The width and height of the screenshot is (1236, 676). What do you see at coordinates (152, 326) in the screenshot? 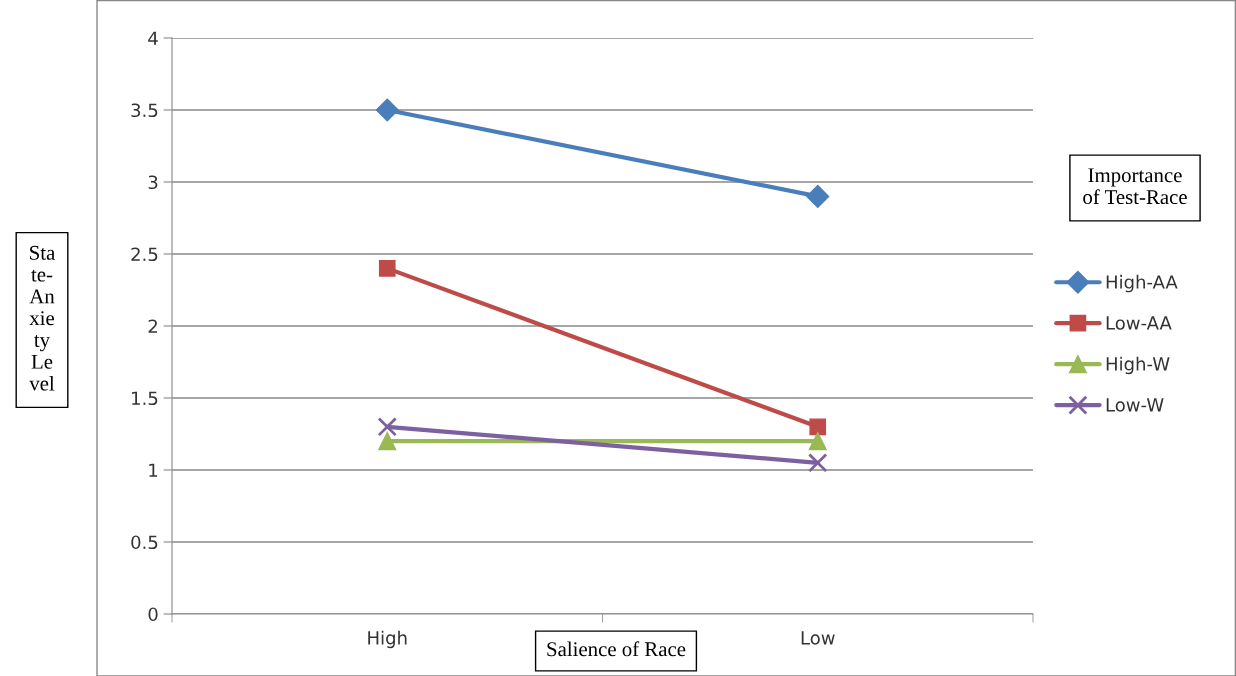
I see `y-tick-label: 2` at bounding box center [152, 326].